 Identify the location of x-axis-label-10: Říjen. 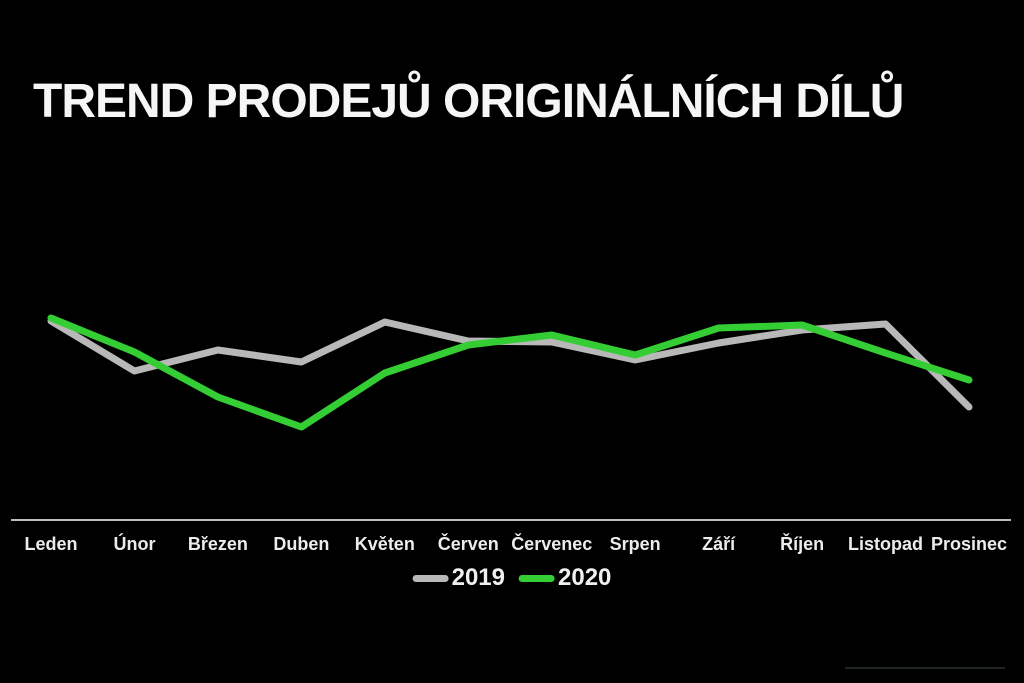
(802, 544).